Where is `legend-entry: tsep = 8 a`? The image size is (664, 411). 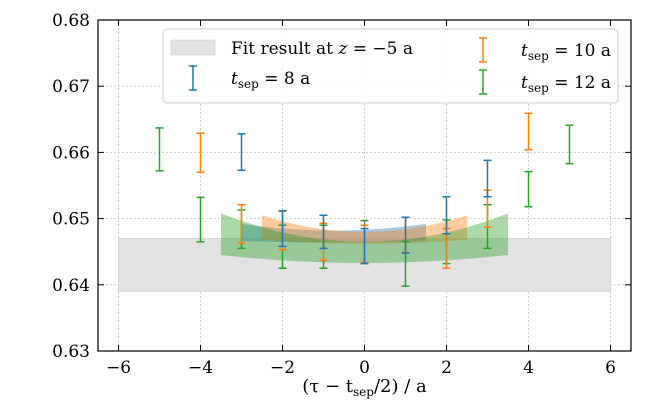
legend-entry: tsep = 8 a is located at coordinates (249, 78).